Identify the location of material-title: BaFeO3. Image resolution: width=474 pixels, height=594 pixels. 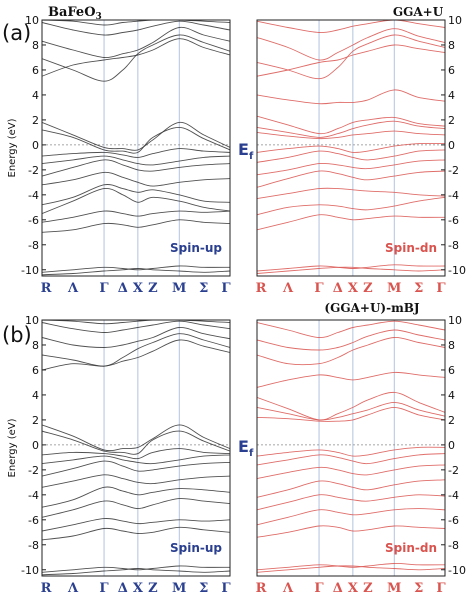
(75, 13).